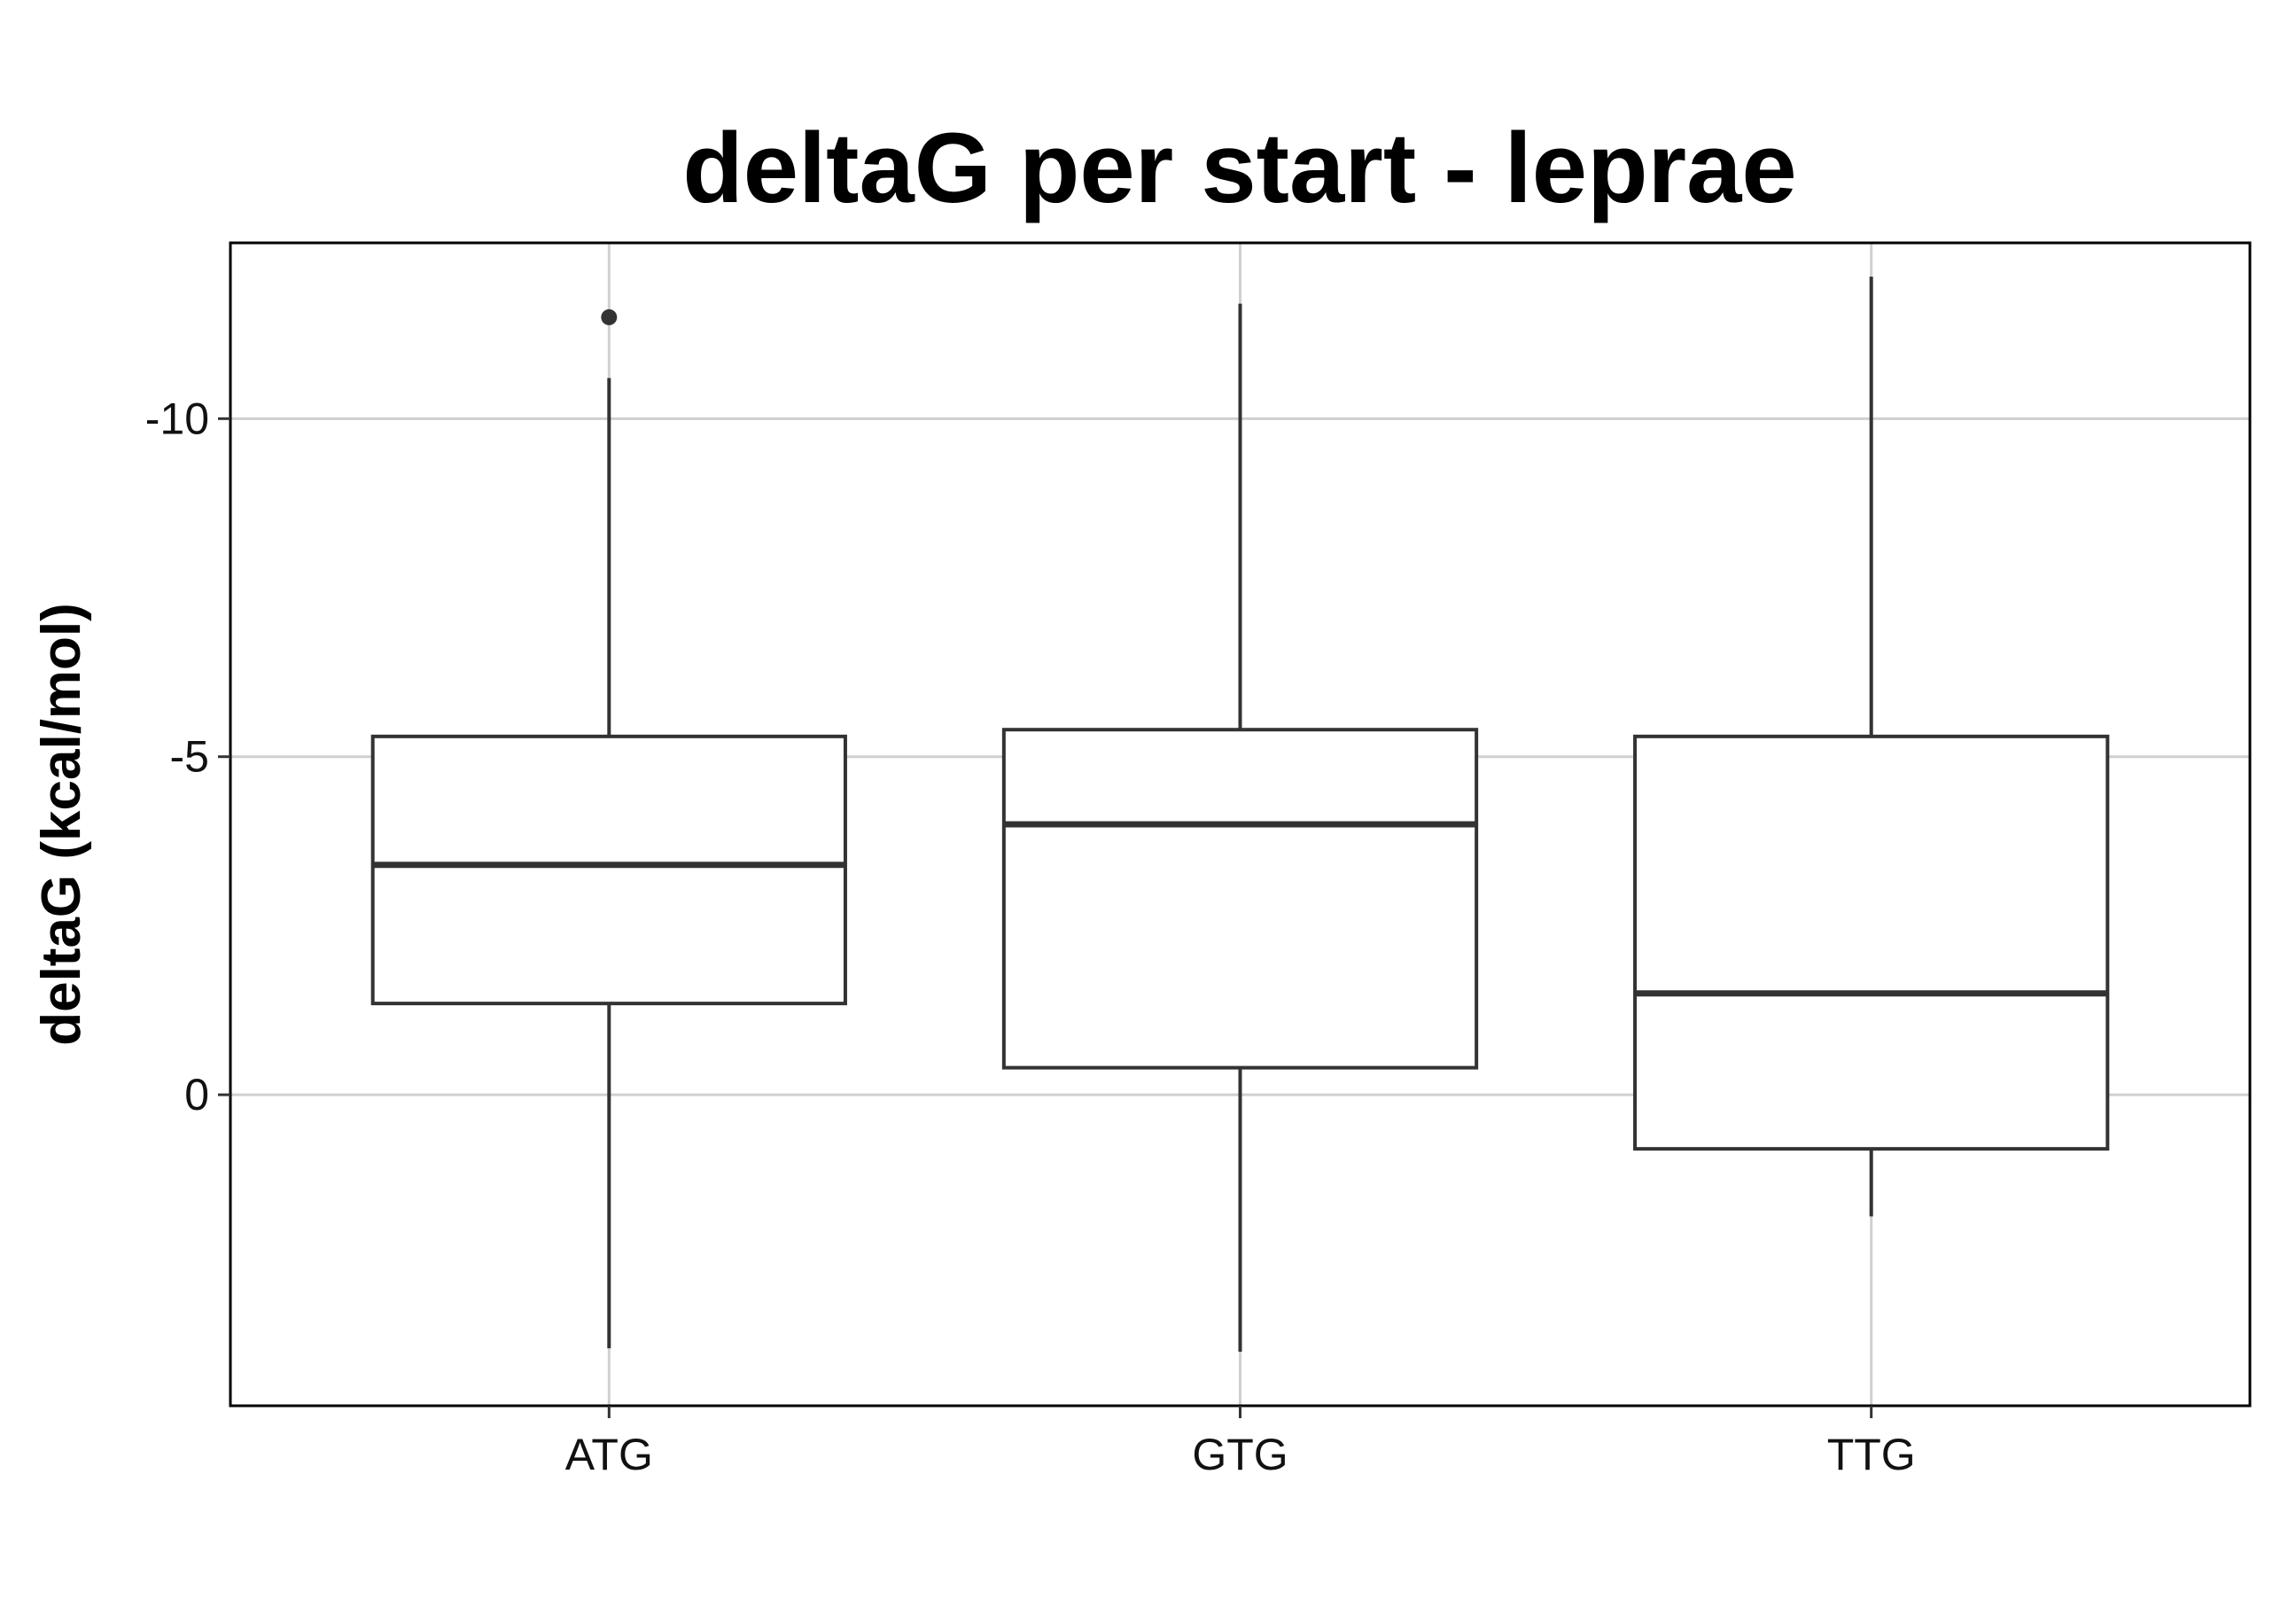 Image resolution: width=2296 pixels, height=1599 pixels. I want to click on y-axis-label: deltaG (kcal/mol), so click(61, 824).